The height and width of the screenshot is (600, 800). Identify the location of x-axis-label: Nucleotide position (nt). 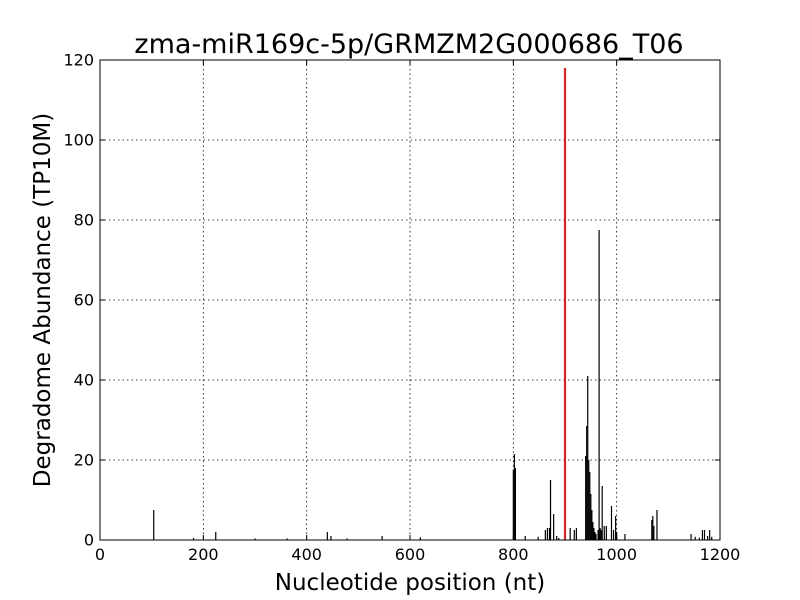
(410, 583).